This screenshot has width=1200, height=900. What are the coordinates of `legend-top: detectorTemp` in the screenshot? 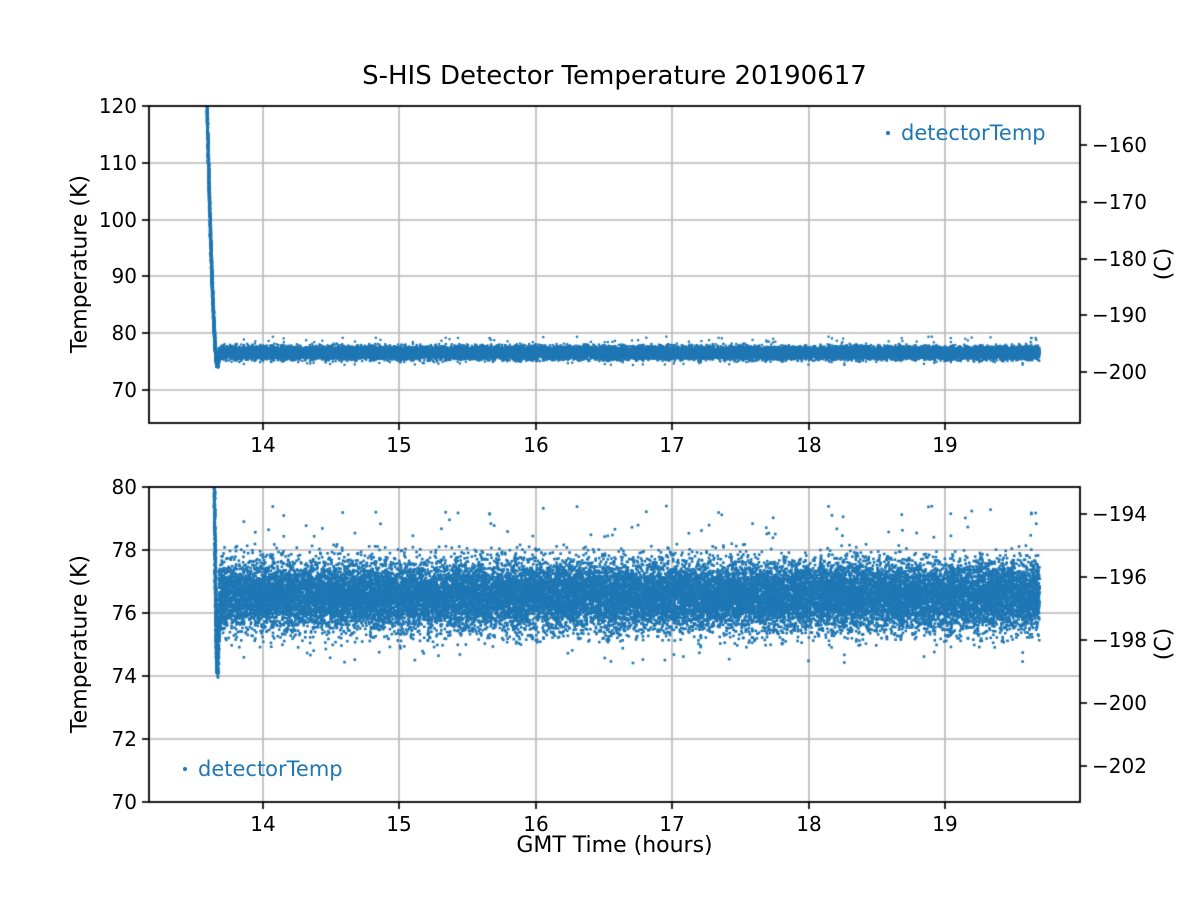 It's located at (966, 133).